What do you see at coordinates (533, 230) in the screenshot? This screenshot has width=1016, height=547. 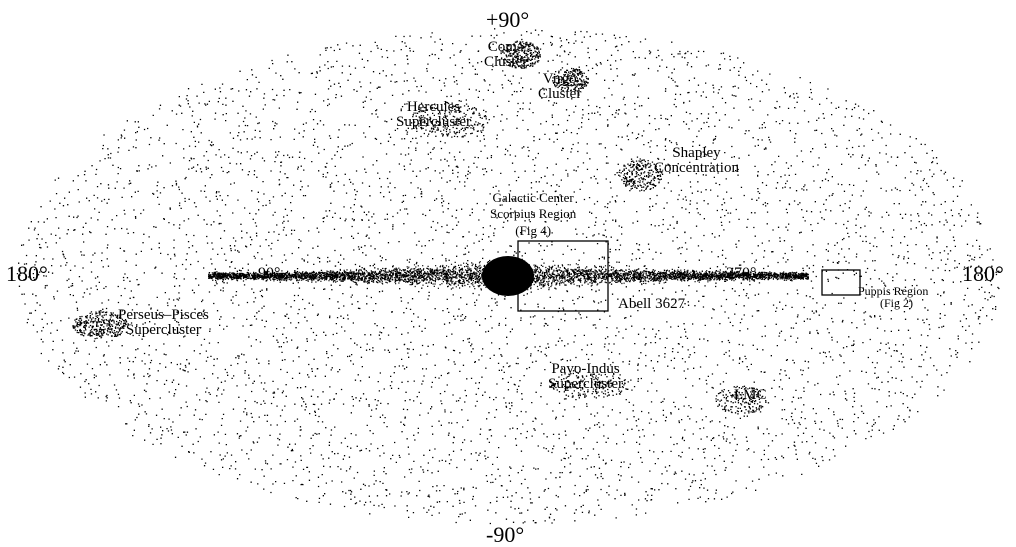 I see `gc-line3: (Fig 4)` at bounding box center [533, 230].